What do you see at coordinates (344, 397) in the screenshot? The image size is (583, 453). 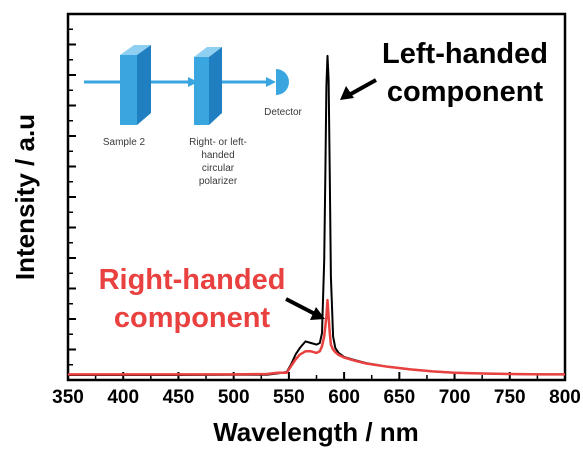 I see `x-tick-label: 600` at bounding box center [344, 397].